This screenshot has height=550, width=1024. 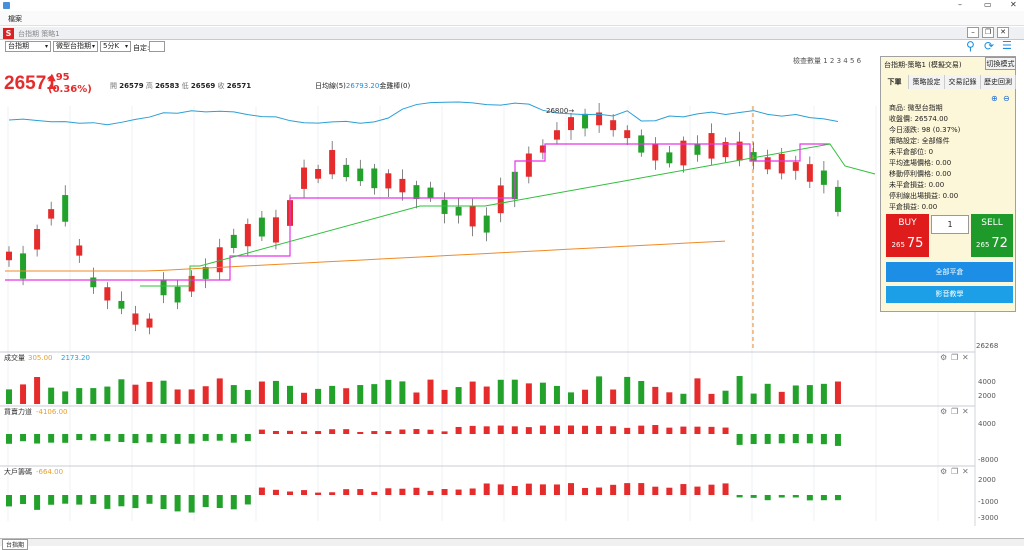 What do you see at coordinates (988, 502) in the screenshot?
I see `subpanel-tick: -1000` at bounding box center [988, 502].